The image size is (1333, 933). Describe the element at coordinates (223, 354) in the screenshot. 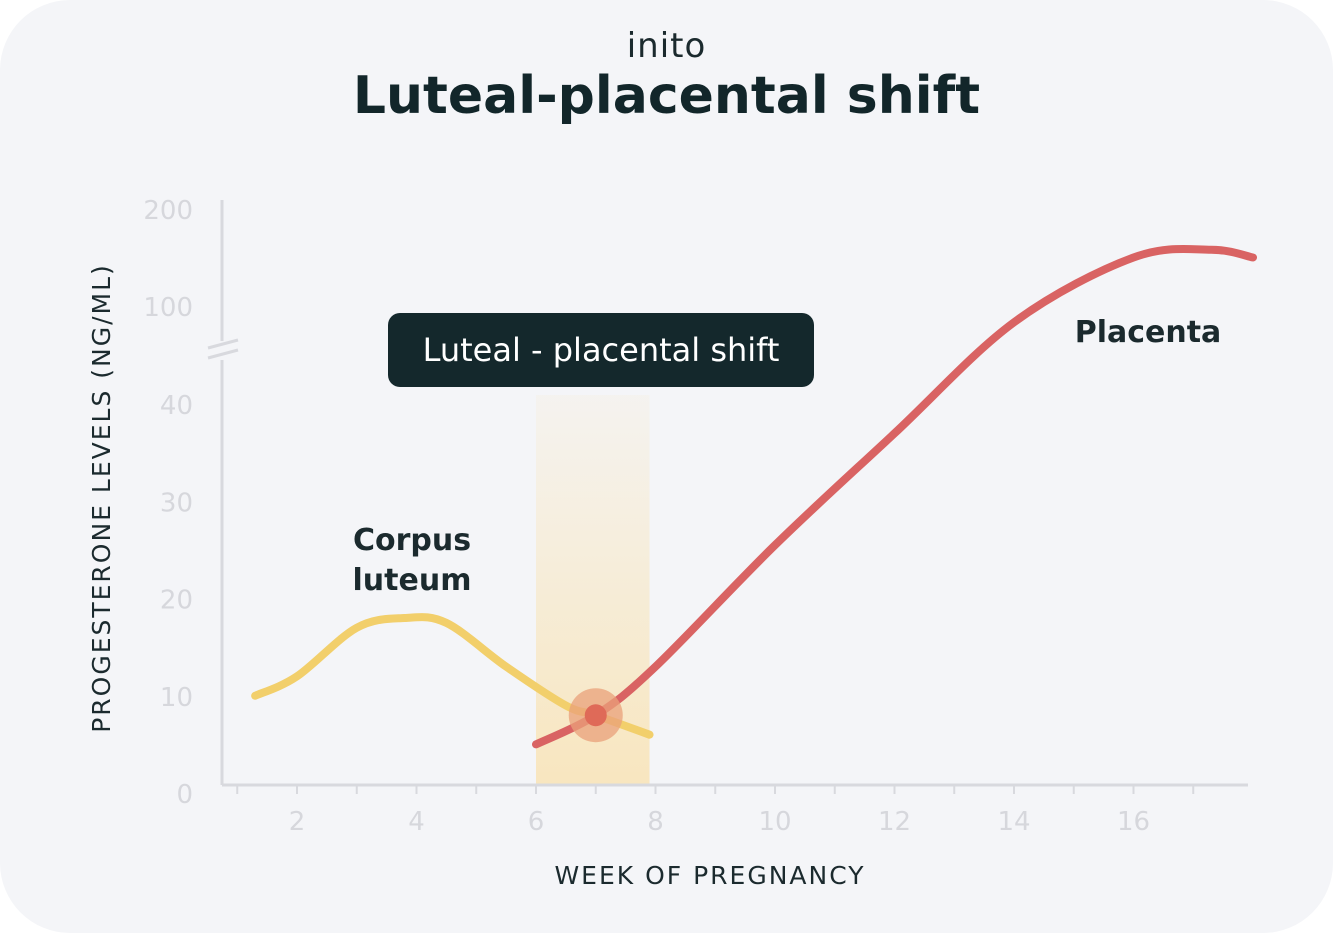

I see `axis-break-mark-bottom` at that location.